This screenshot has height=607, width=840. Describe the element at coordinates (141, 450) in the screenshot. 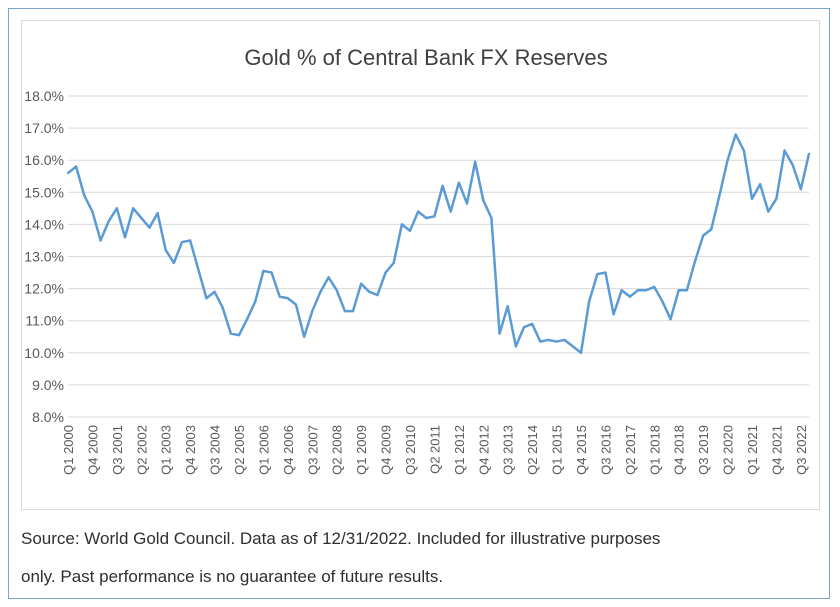

I see `x-tick-label: Q2 2002` at that location.